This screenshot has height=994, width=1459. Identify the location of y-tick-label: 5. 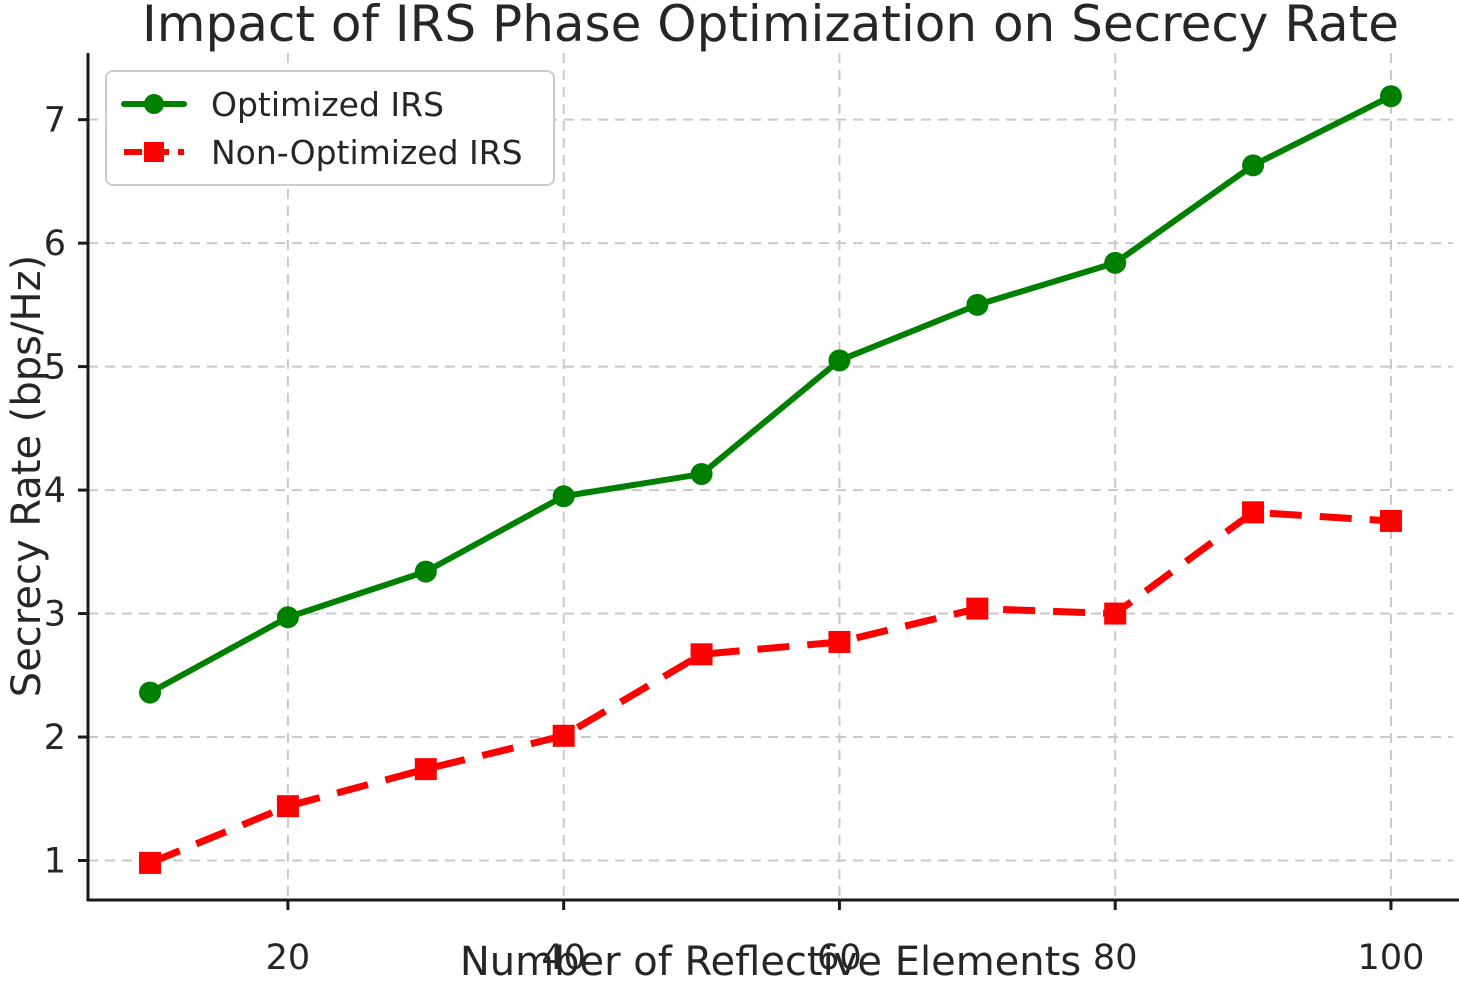
(55, 368).